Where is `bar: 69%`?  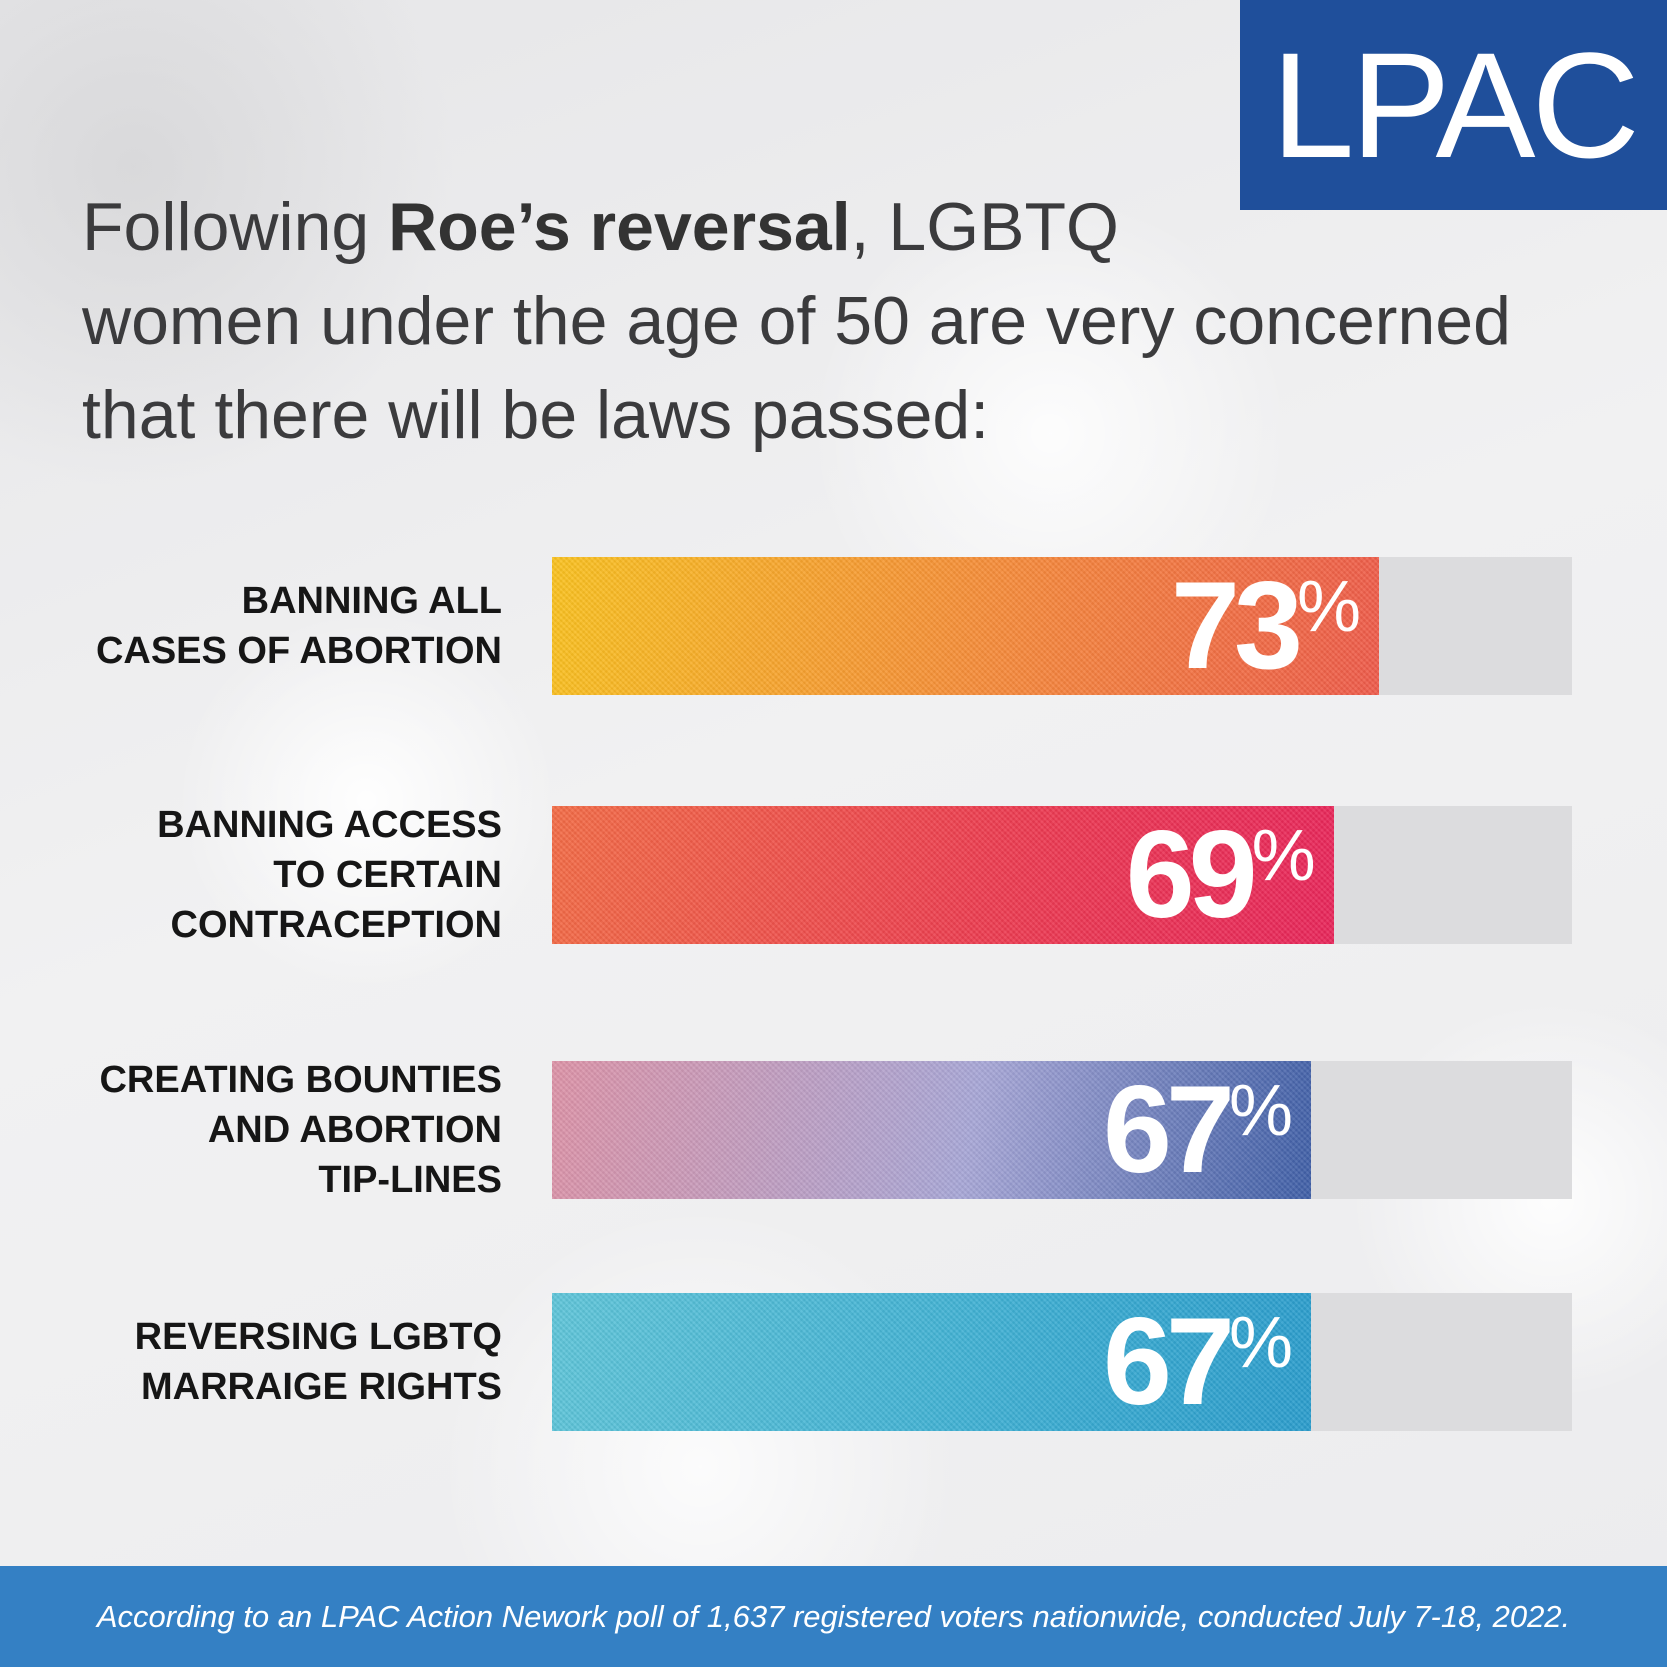 bar: 69% is located at coordinates (943, 875).